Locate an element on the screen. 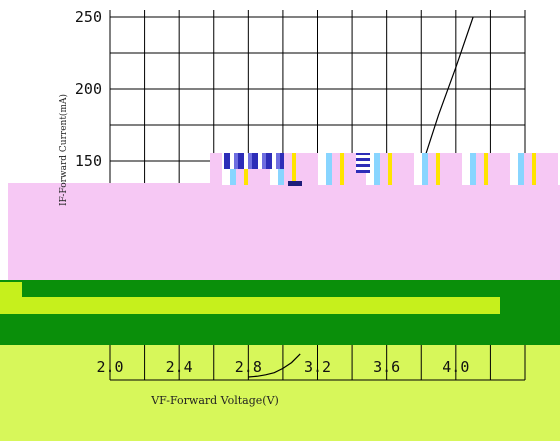 The width and height of the screenshot is (560, 441). y-axis-title: IF-Forward Current(mA) is located at coordinates (63, 150).